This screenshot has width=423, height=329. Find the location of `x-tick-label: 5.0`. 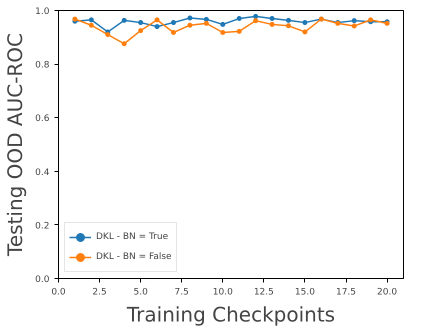

x-tick-label: 5.0 is located at coordinates (140, 293).